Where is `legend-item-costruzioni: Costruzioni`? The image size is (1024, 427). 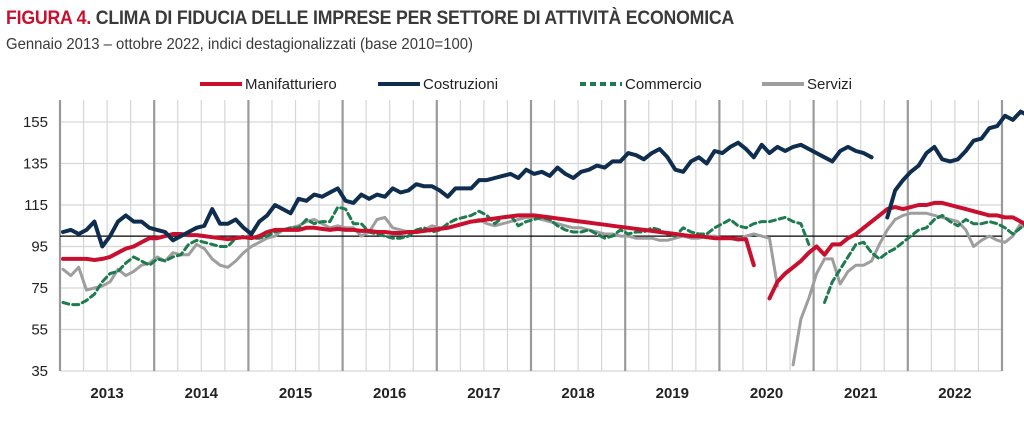
legend-item-costruzioni: Costruzioni is located at coordinates (438, 84).